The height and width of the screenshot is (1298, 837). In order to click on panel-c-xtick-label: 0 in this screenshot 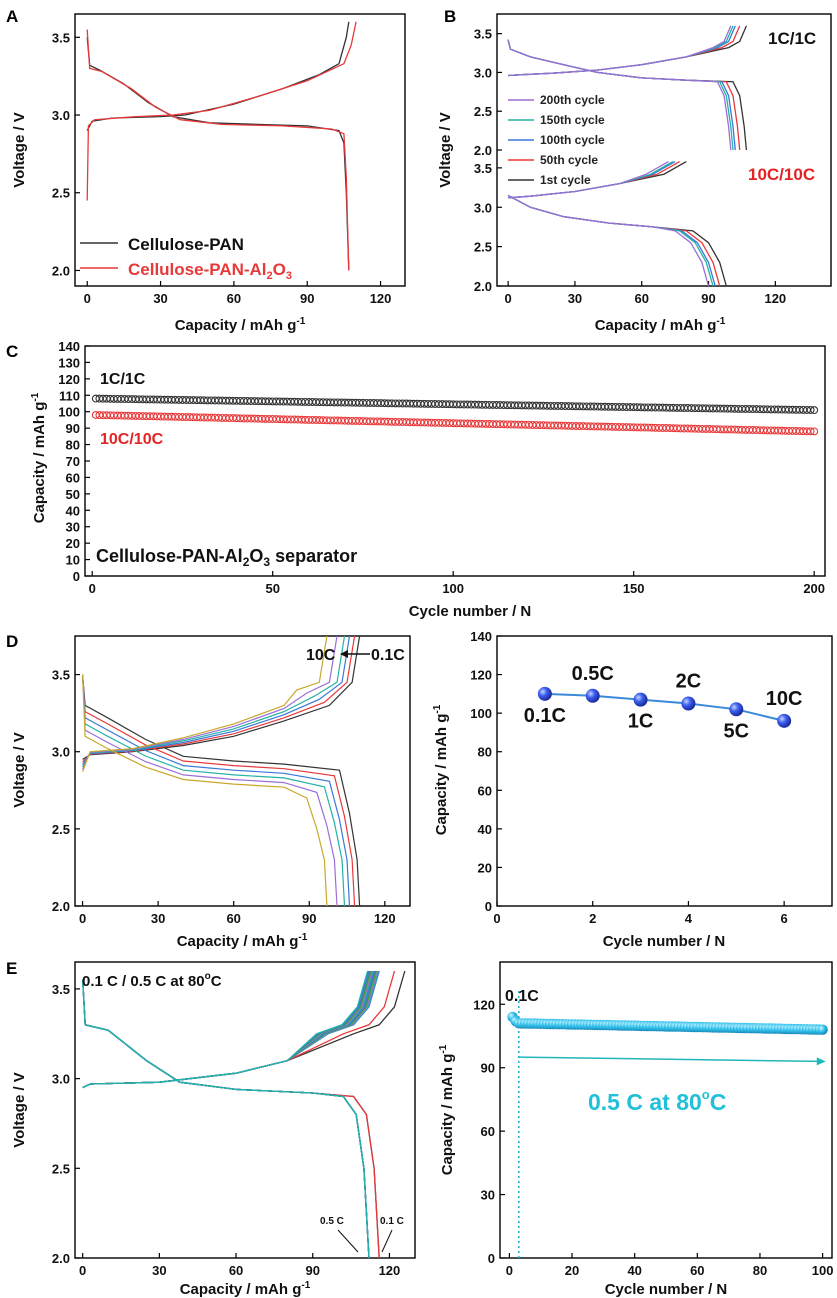, I will do `click(92, 588)`.